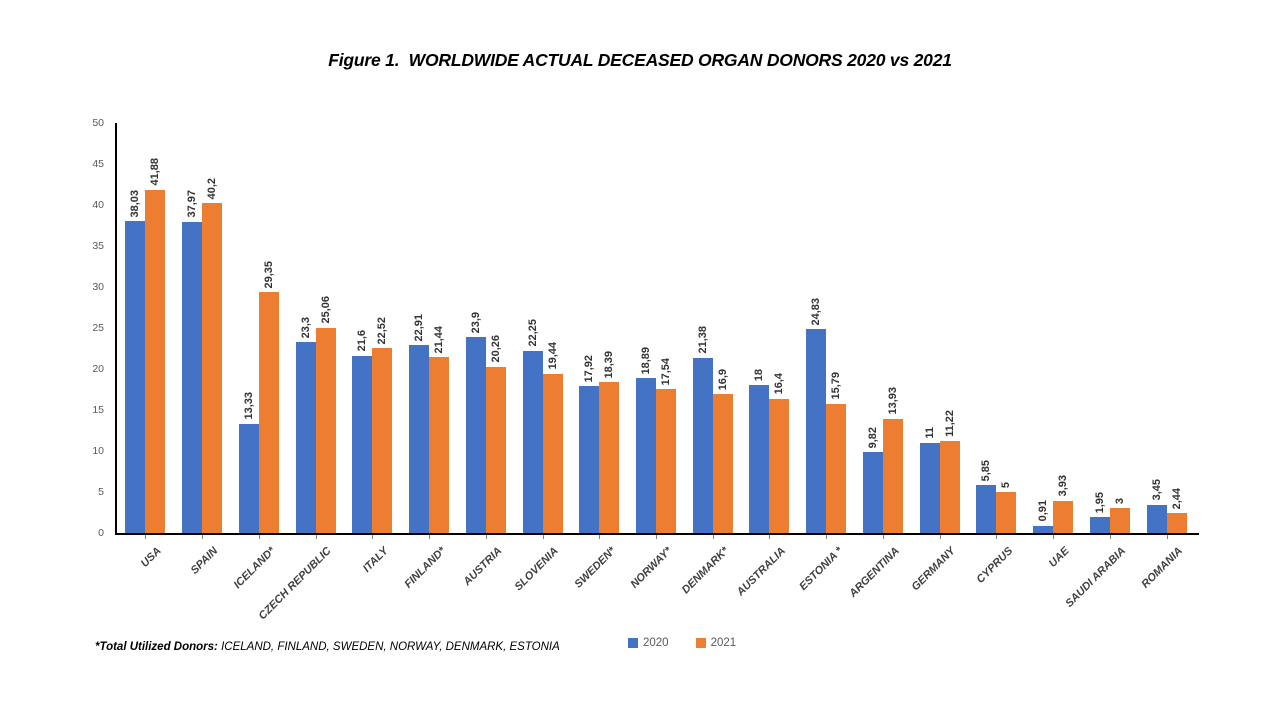 The height and width of the screenshot is (720, 1280). I want to click on bar-value-label: 5, so click(1006, 484).